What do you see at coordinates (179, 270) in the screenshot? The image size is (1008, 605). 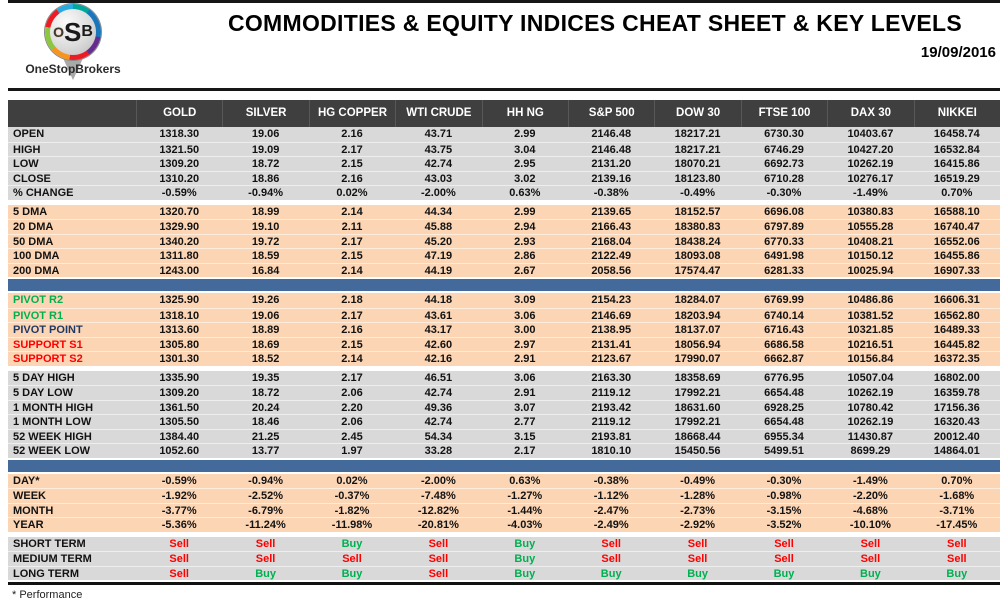 I see `value-cell: 1243.00` at bounding box center [179, 270].